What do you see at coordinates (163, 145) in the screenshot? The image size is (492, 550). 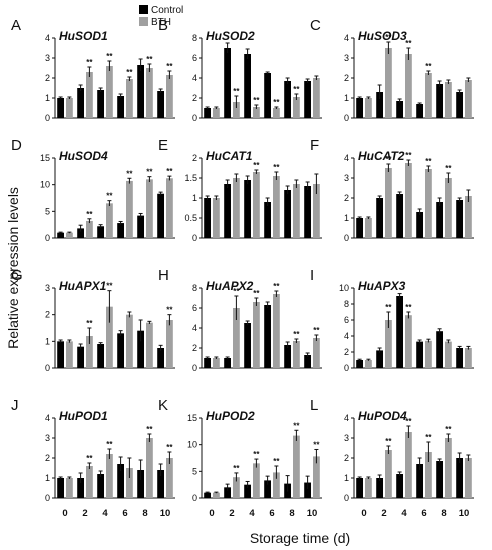 I see `panel-letter: E` at bounding box center [163, 145].